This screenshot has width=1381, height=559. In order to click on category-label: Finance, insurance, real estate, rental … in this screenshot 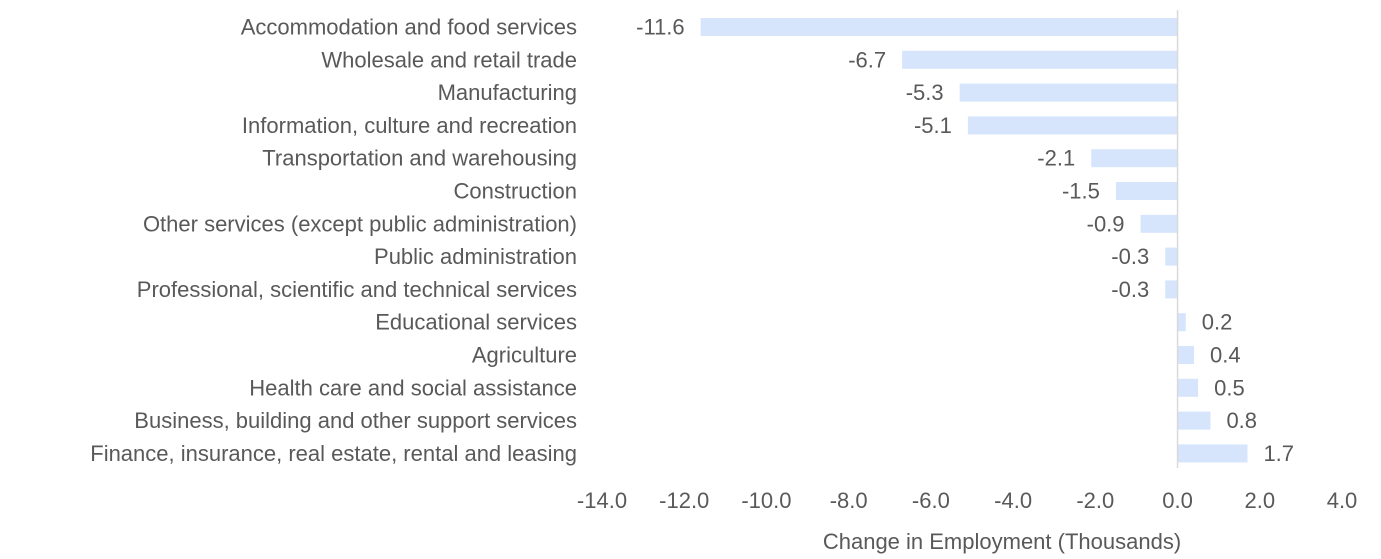, I will do `click(333, 453)`.